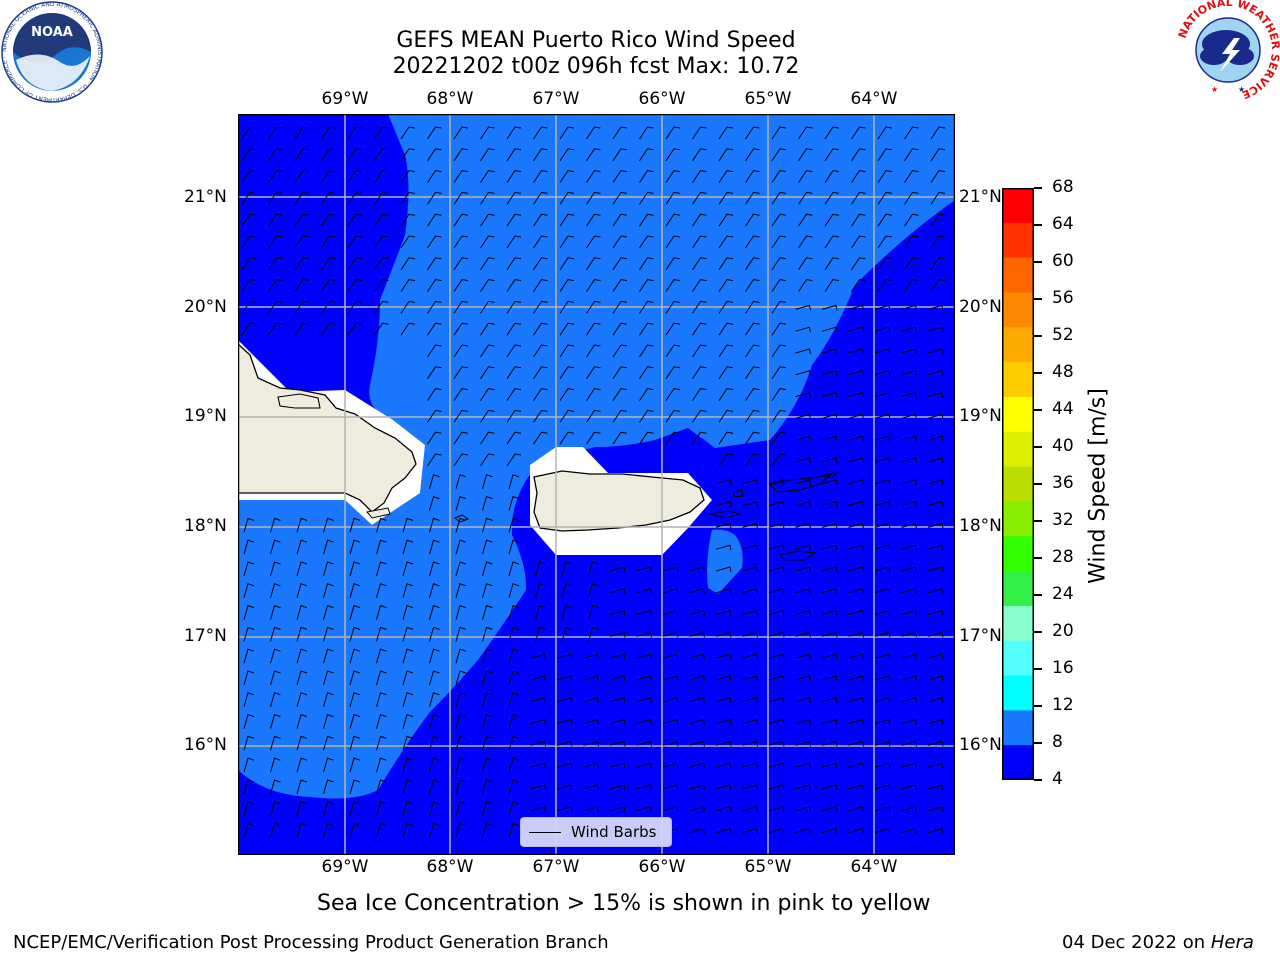 This screenshot has width=1280, height=960. Describe the element at coordinates (205, 307) in the screenshot. I see `lat-label-left: 20°N` at that location.